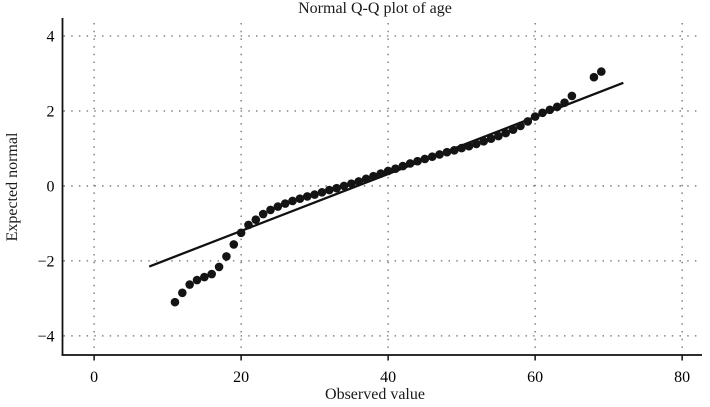  What do you see at coordinates (45, 261) in the screenshot?
I see `y-tick-label: −2` at bounding box center [45, 261].